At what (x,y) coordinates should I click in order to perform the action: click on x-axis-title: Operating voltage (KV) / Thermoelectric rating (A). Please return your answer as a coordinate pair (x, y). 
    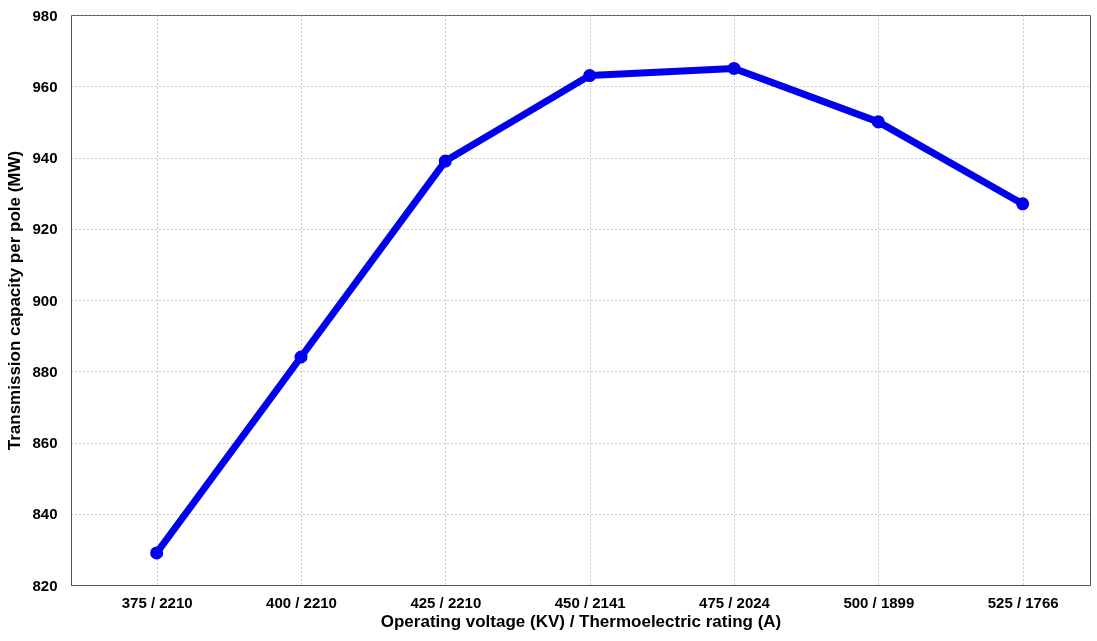
    Looking at the image, I should click on (581, 621).